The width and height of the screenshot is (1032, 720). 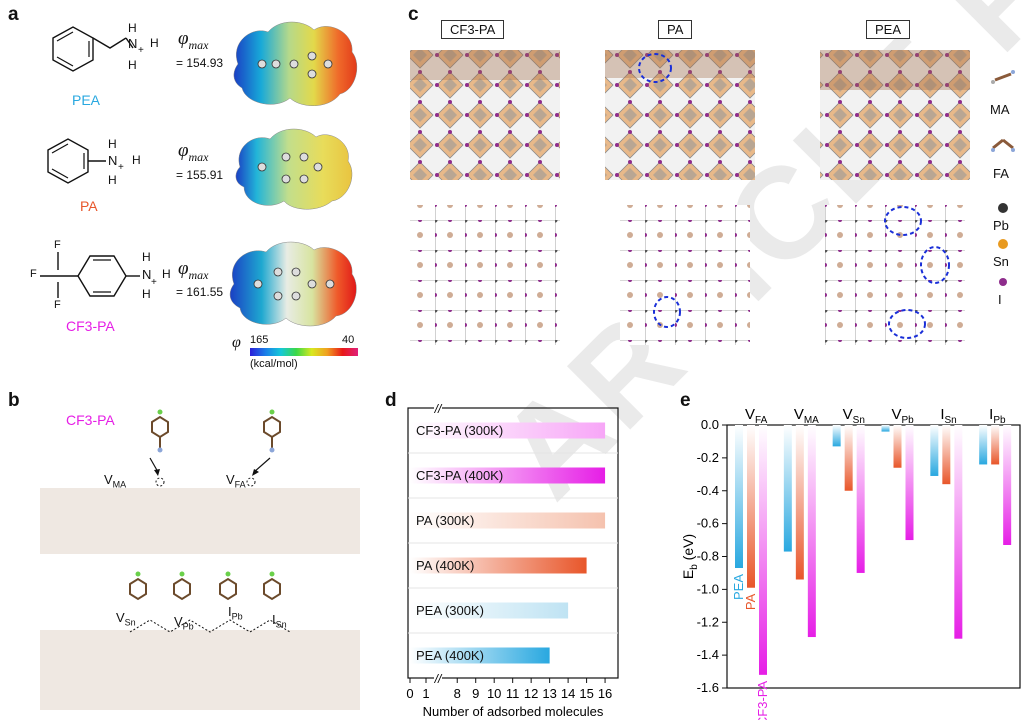 What do you see at coordinates (531, 693) in the screenshot?
I see `d-xtick-label-6: 12` at bounding box center [531, 693].